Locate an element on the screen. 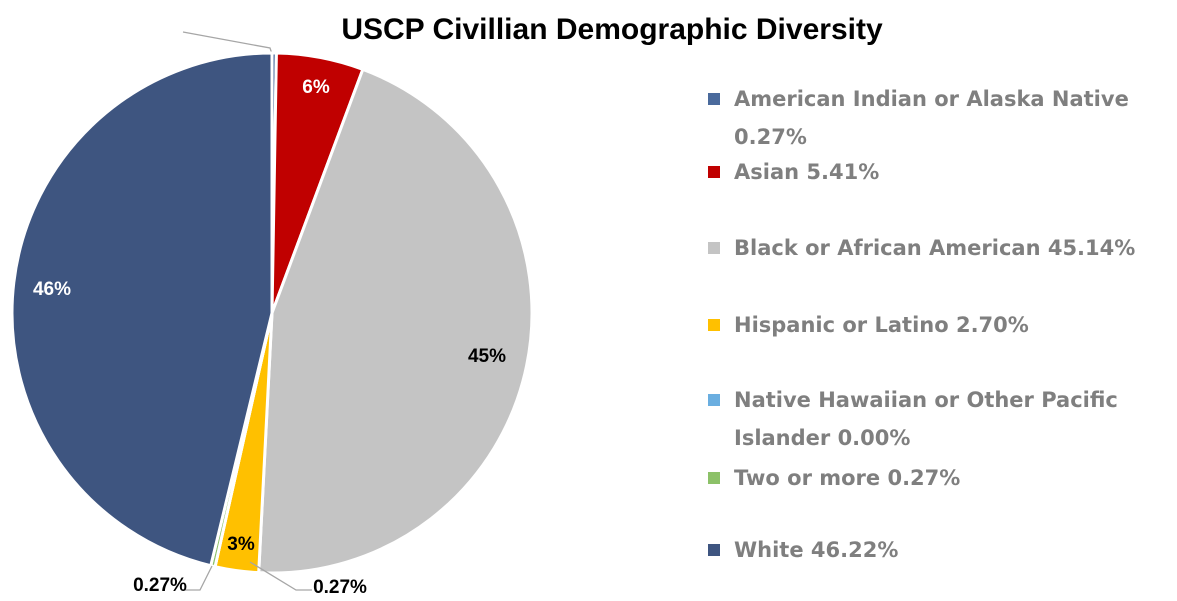 This screenshot has height=601, width=1177. legend-item: Two or more 0.27% is located at coordinates (940, 478).